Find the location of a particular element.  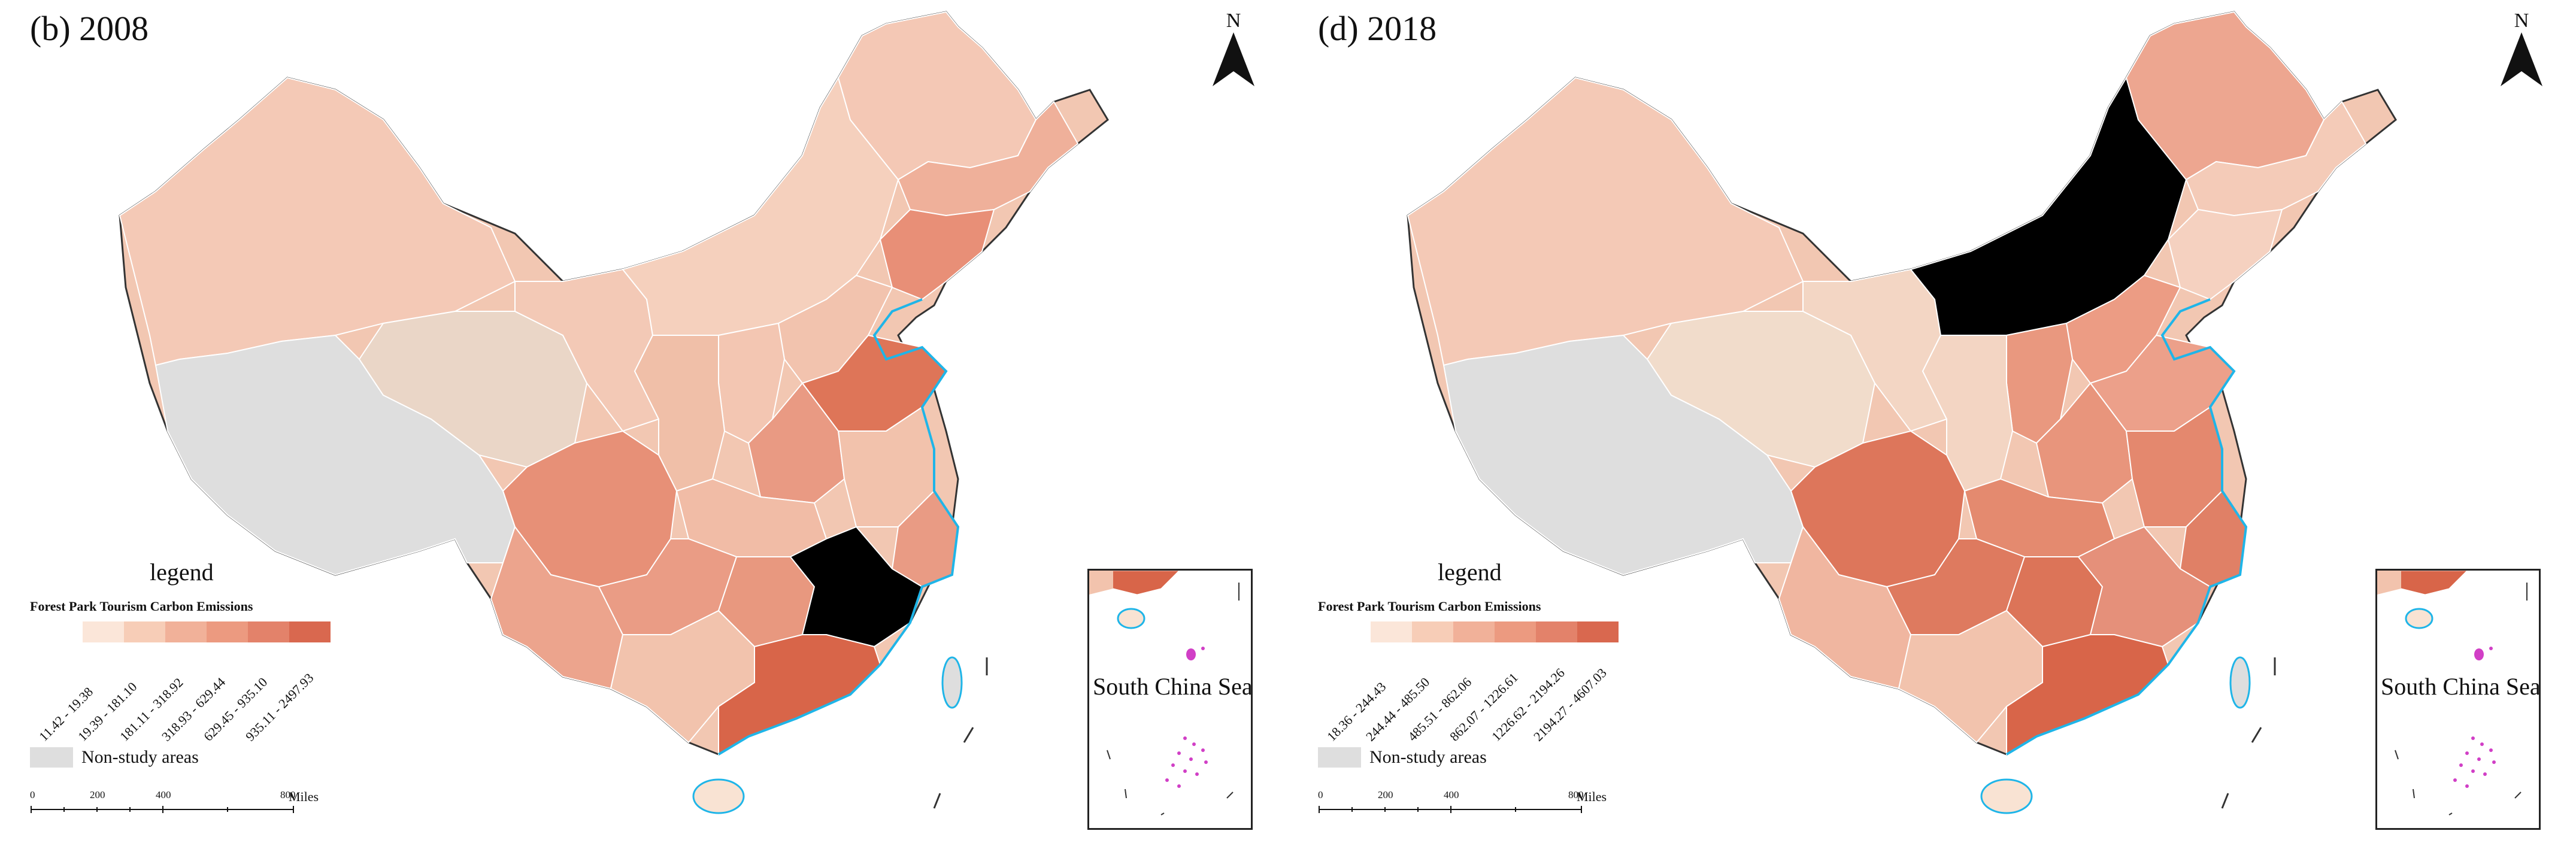

panel-title: (b) 2008 is located at coordinates (89, 28).